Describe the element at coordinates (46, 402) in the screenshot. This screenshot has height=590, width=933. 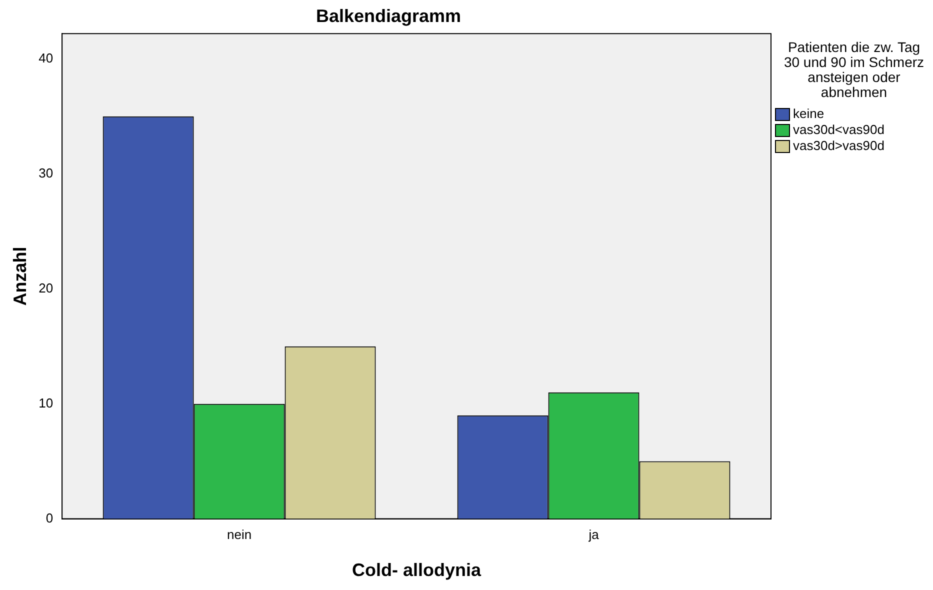
I see `y-tick-label: 10` at that location.